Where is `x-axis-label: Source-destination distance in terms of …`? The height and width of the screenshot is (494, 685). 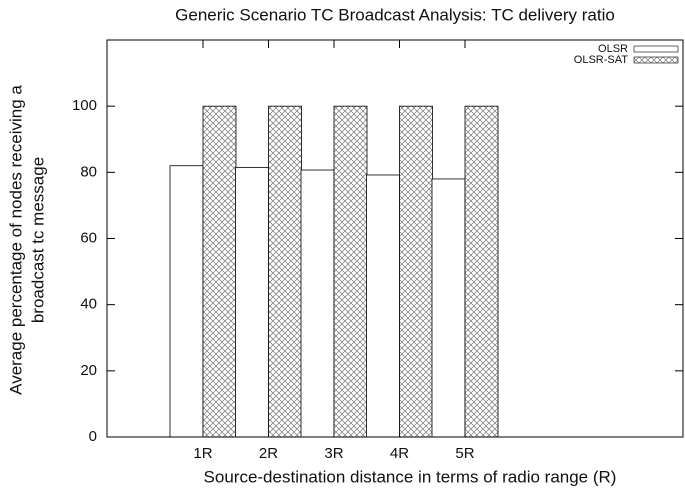 x-axis-label: Source-destination distance in terms of … is located at coordinates (410, 476).